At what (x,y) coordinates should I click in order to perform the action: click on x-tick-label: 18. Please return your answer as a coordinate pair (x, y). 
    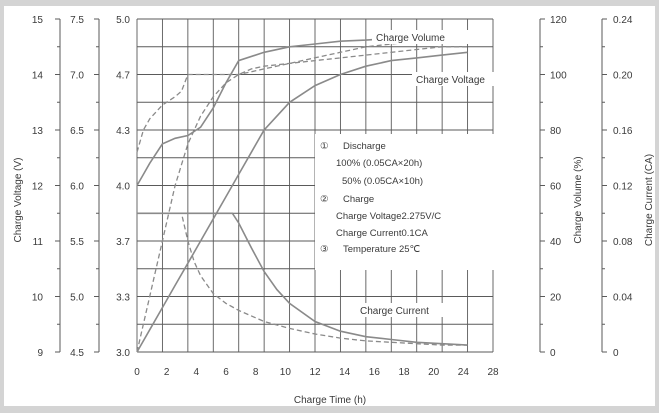
    Looking at the image, I should click on (404, 372).